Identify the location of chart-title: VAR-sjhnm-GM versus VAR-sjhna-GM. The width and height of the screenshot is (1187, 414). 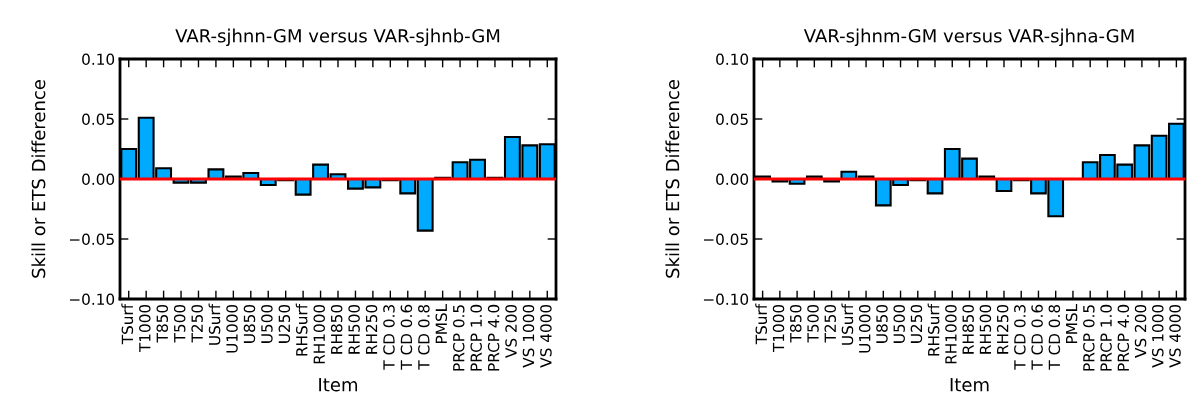
(968, 37).